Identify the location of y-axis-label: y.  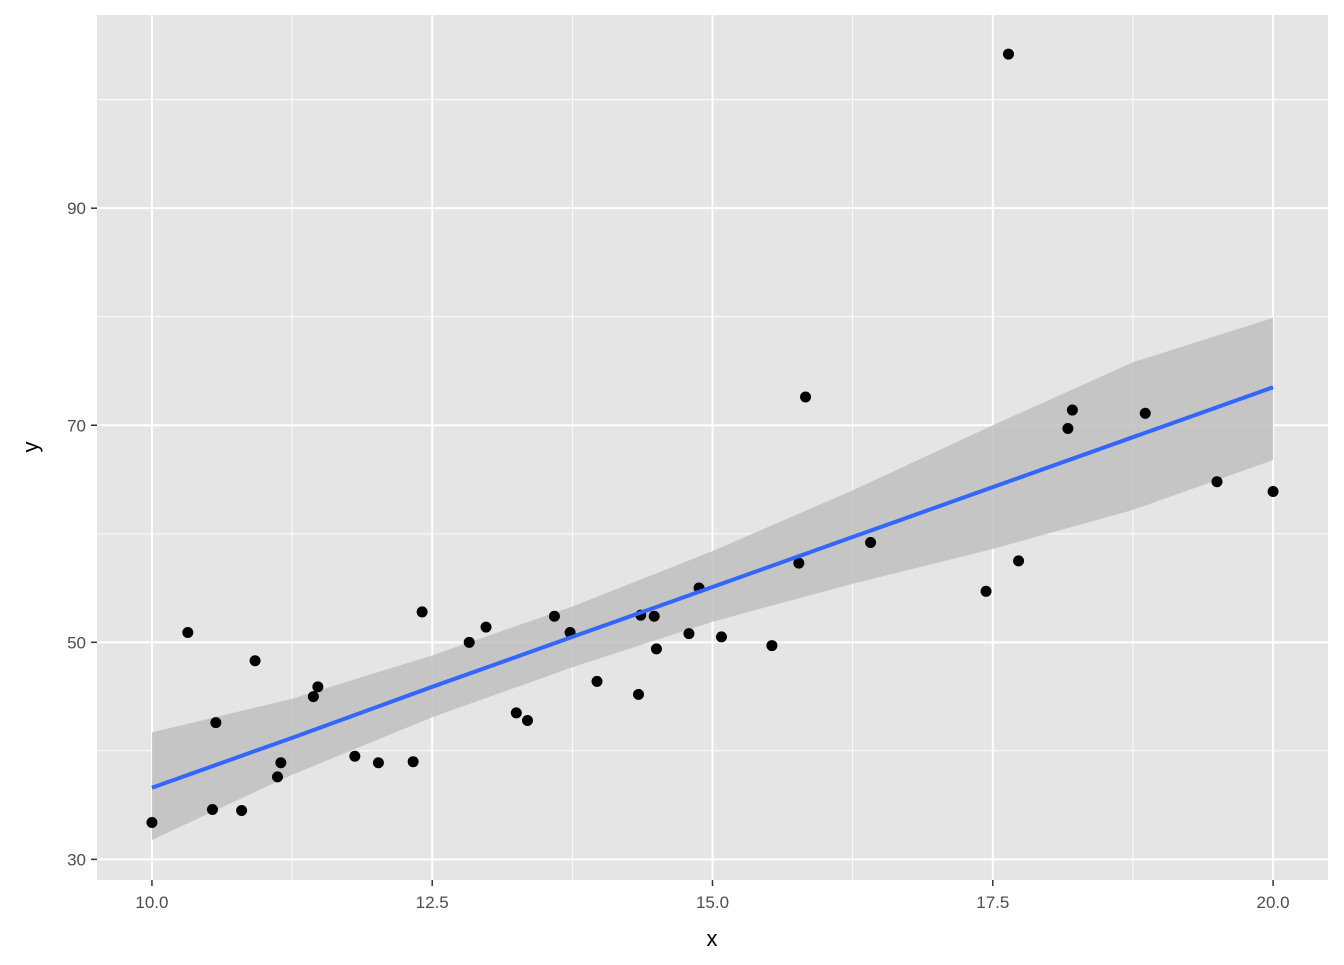
(30, 447).